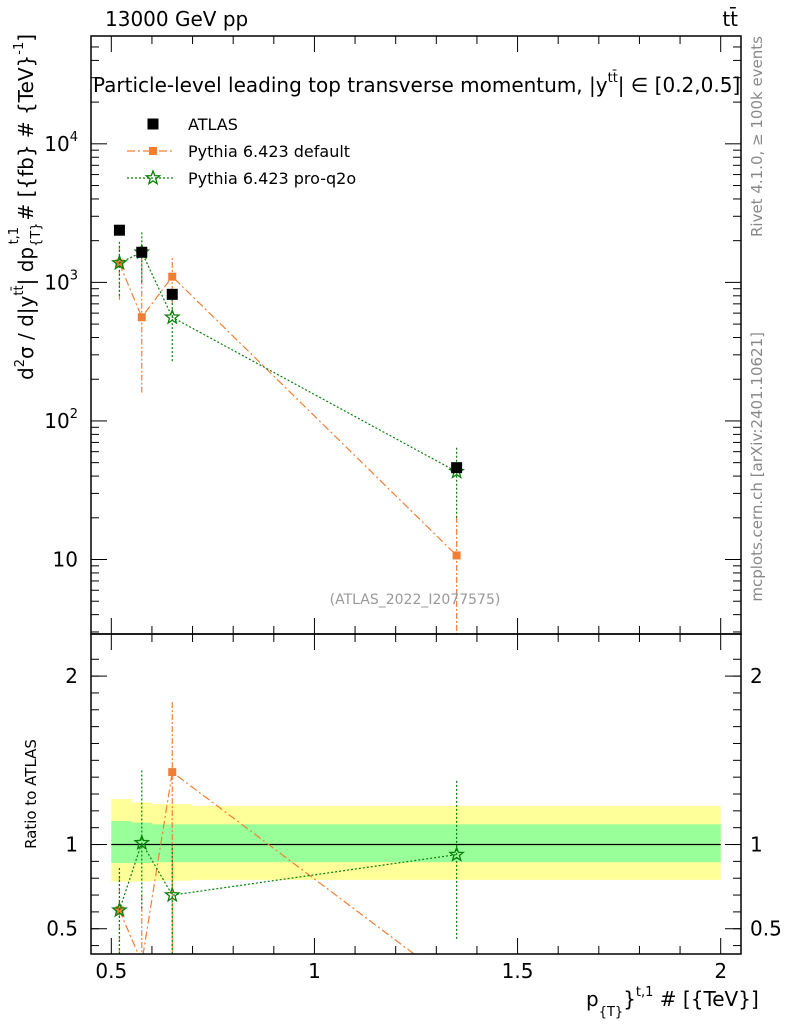 The width and height of the screenshot is (786, 1024). Describe the element at coordinates (518, 971) in the screenshot. I see `x-tick-label: 1.5` at that location.